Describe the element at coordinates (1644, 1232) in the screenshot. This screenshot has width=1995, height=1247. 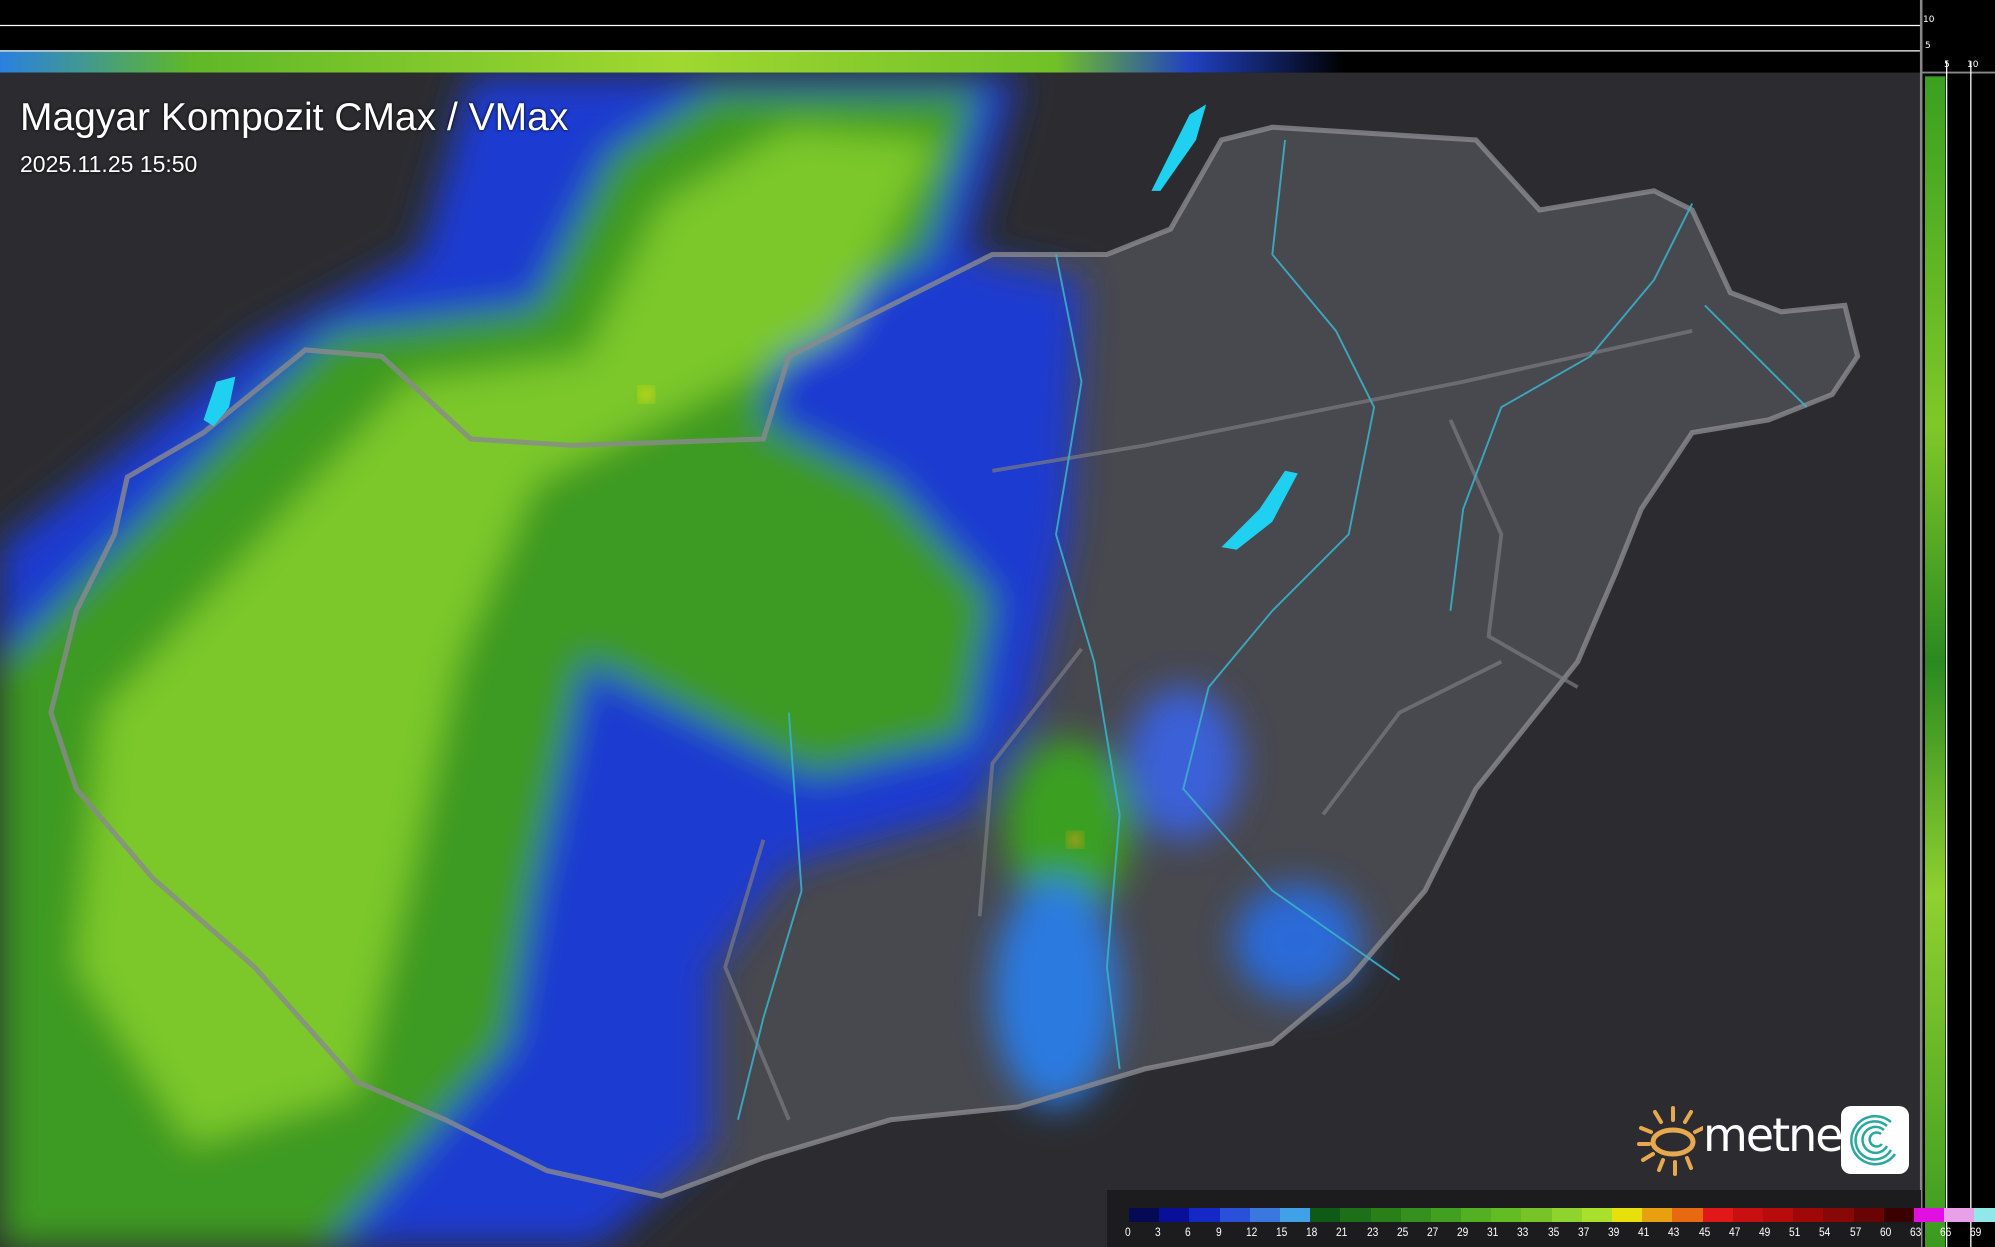
I see `legend-label: 41` at that location.